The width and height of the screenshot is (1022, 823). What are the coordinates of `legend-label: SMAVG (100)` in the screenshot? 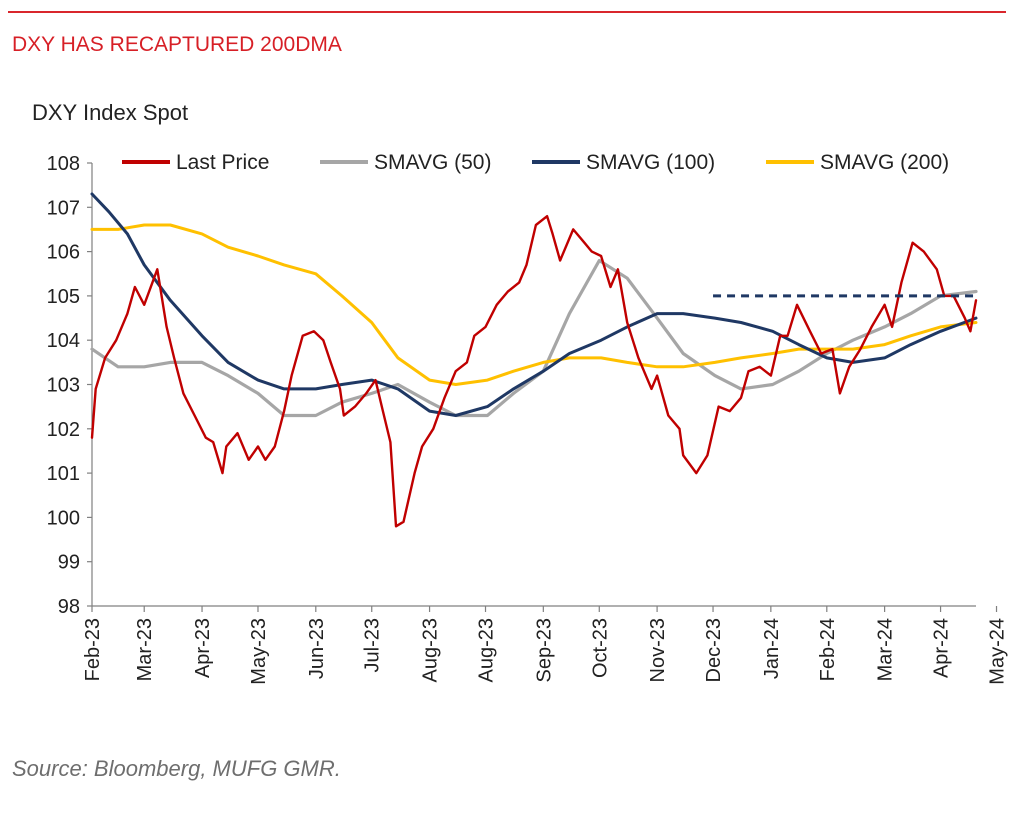 It's located at (650, 162).